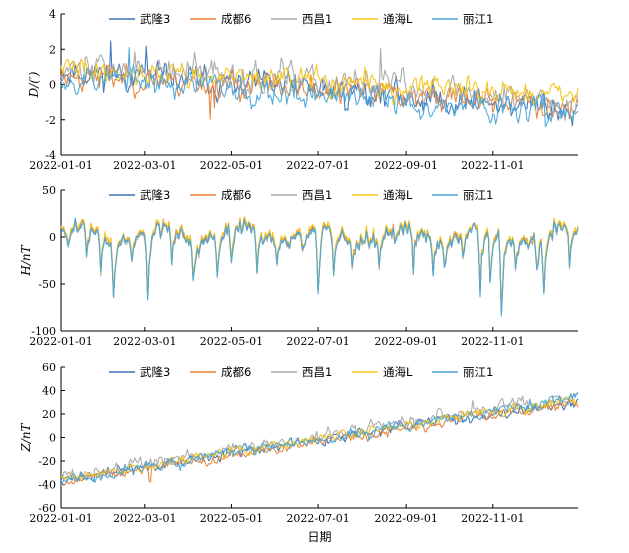 This screenshot has height=553, width=629. Describe the element at coordinates (47, 508) in the screenshot. I see `y-tick-label: -60` at that location.